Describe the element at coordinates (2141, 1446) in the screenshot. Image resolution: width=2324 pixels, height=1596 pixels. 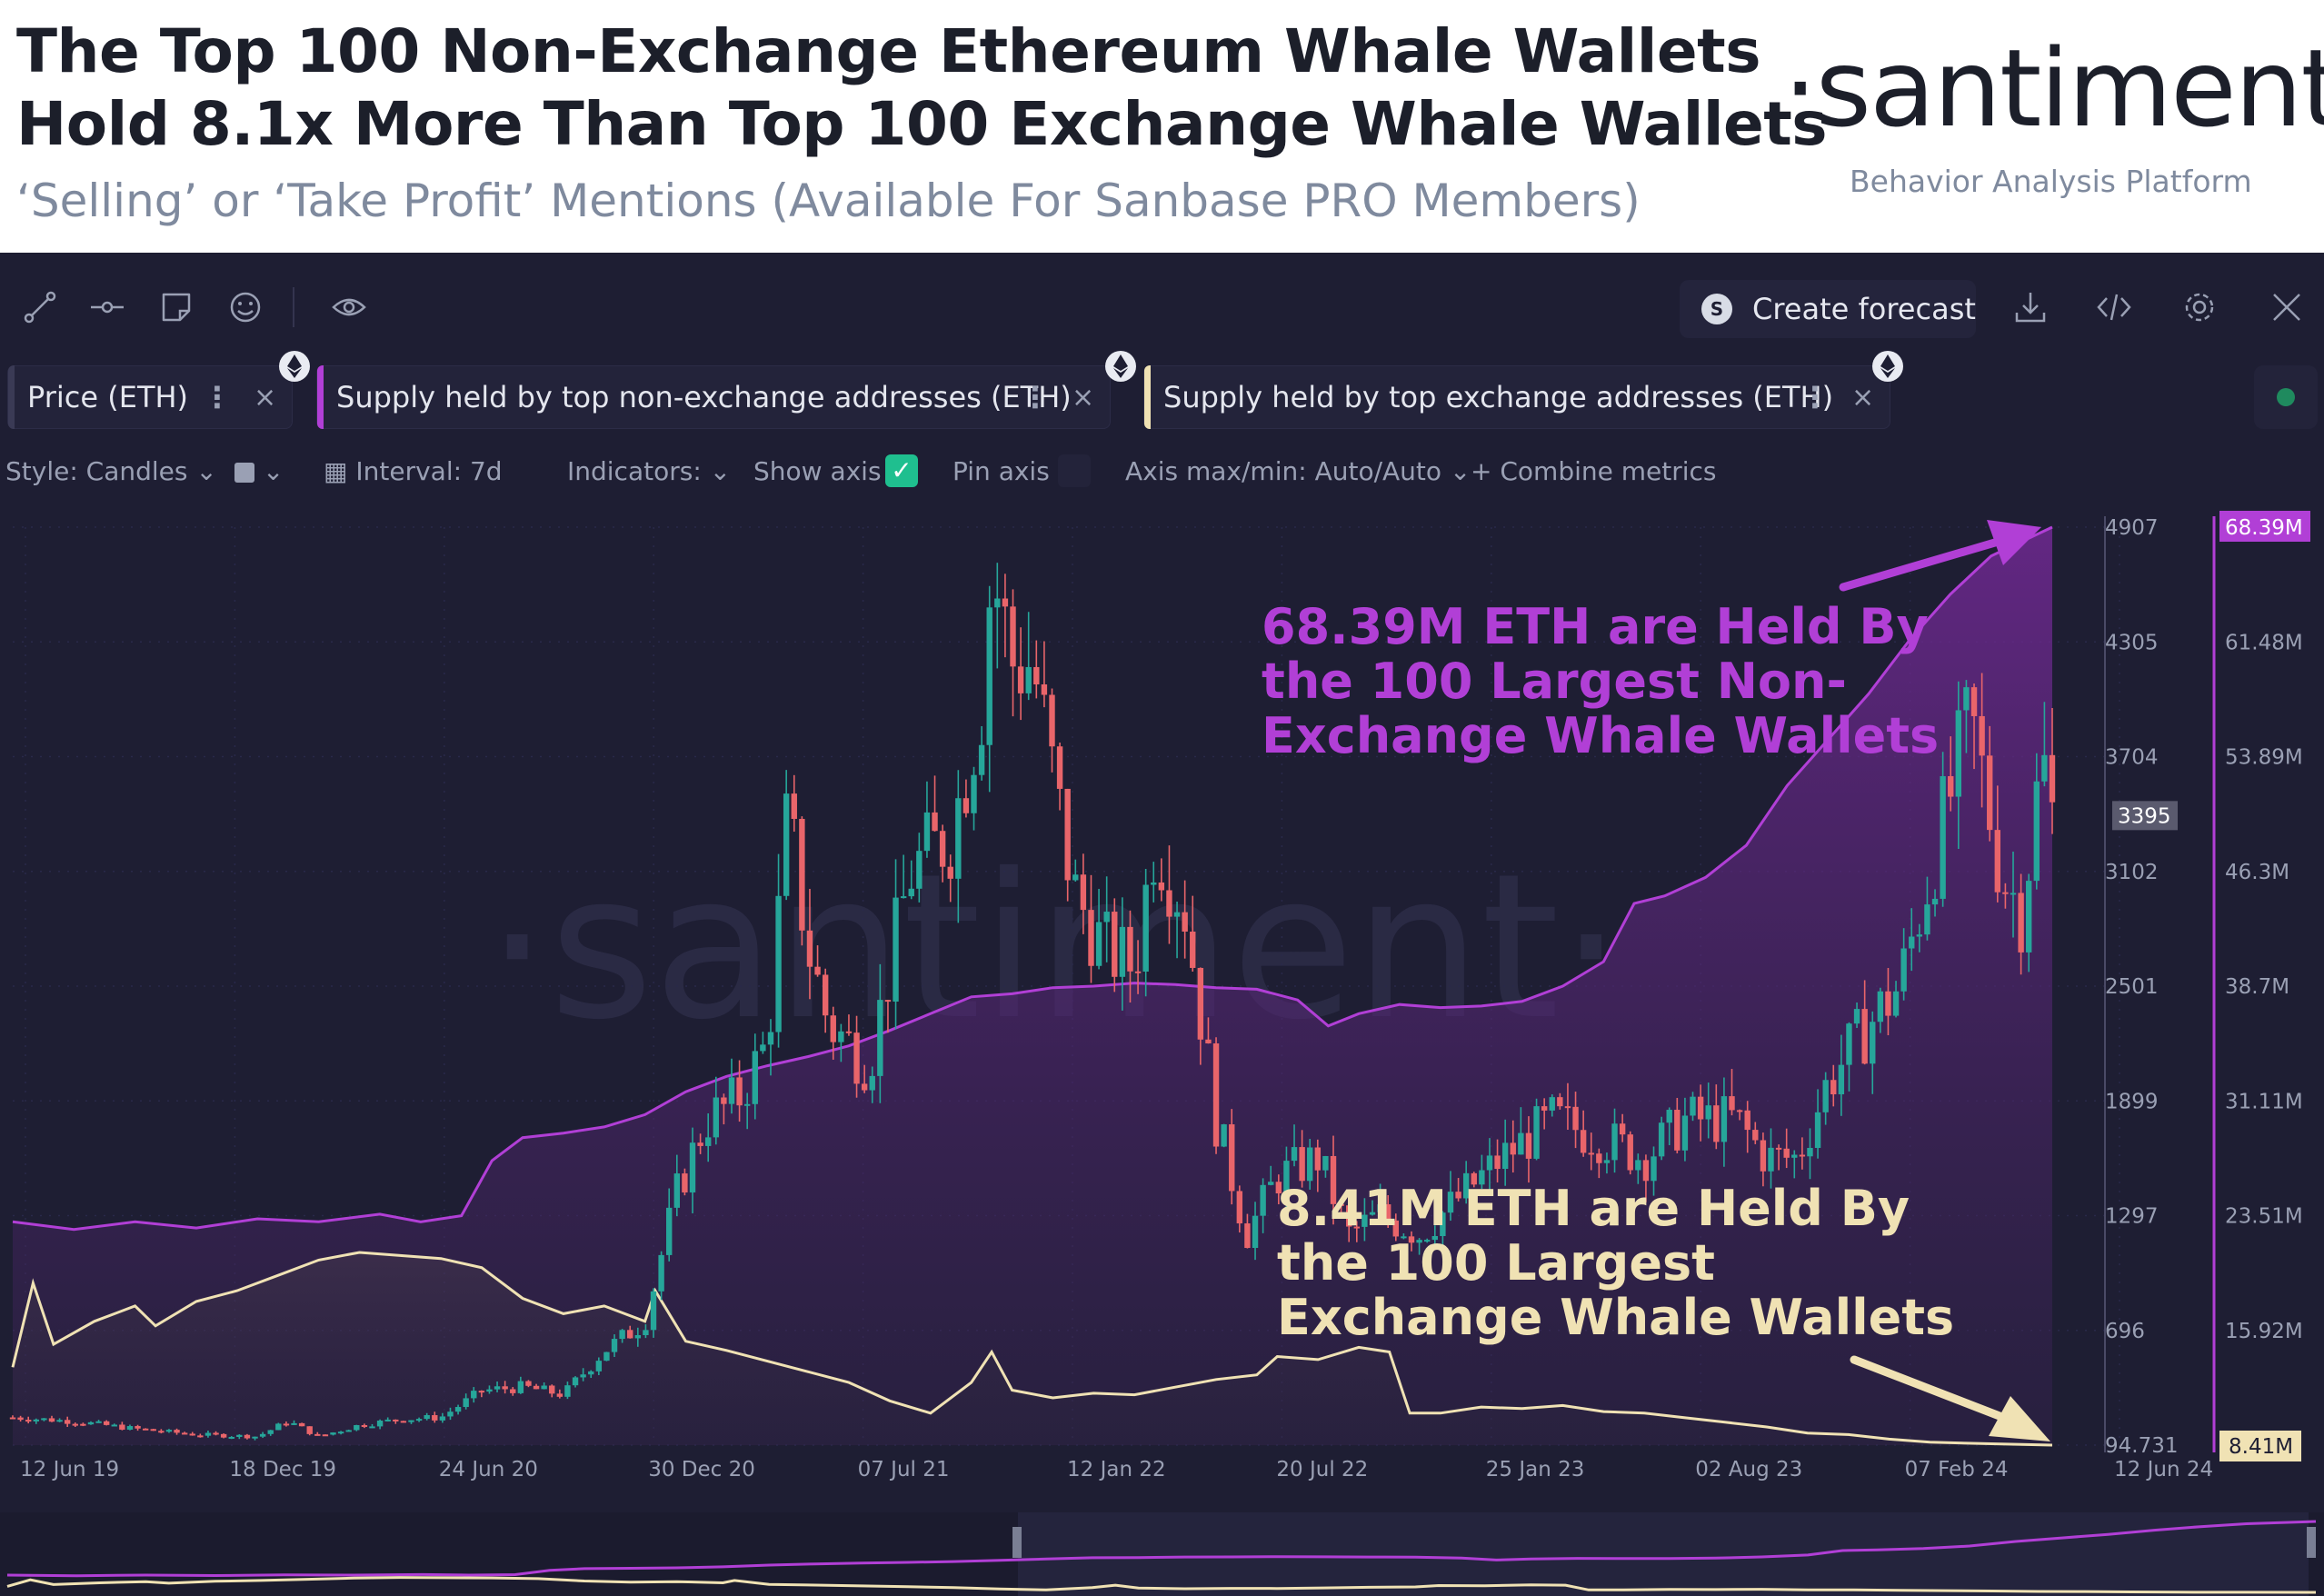
I see `price-tick-label: 94.731` at that location.